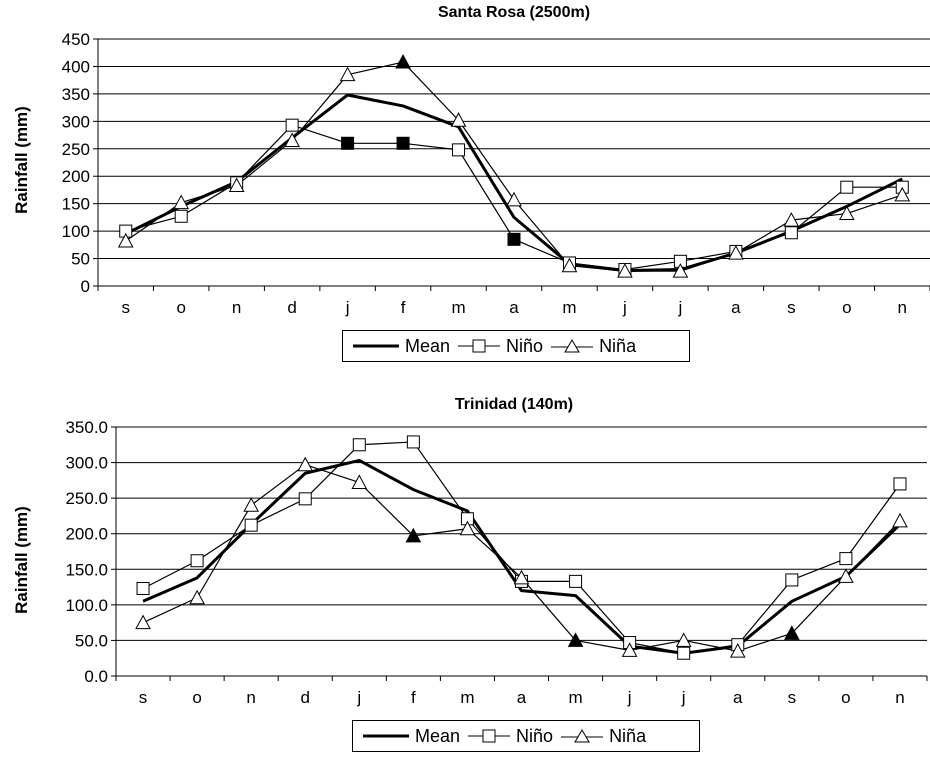 The image size is (930, 761). I want to click on y-tick-label: 350.0, so click(86, 427).